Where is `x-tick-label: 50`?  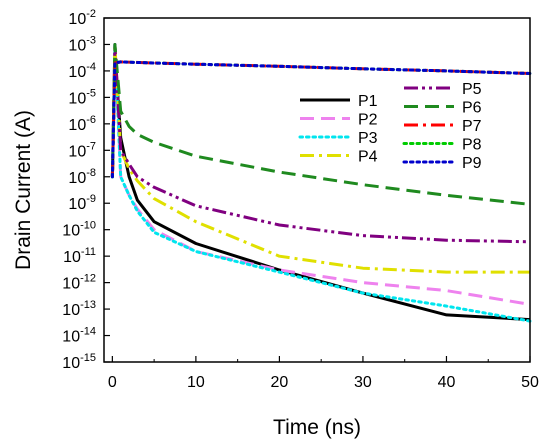
x-tick-label: 50 is located at coordinates (530, 382).